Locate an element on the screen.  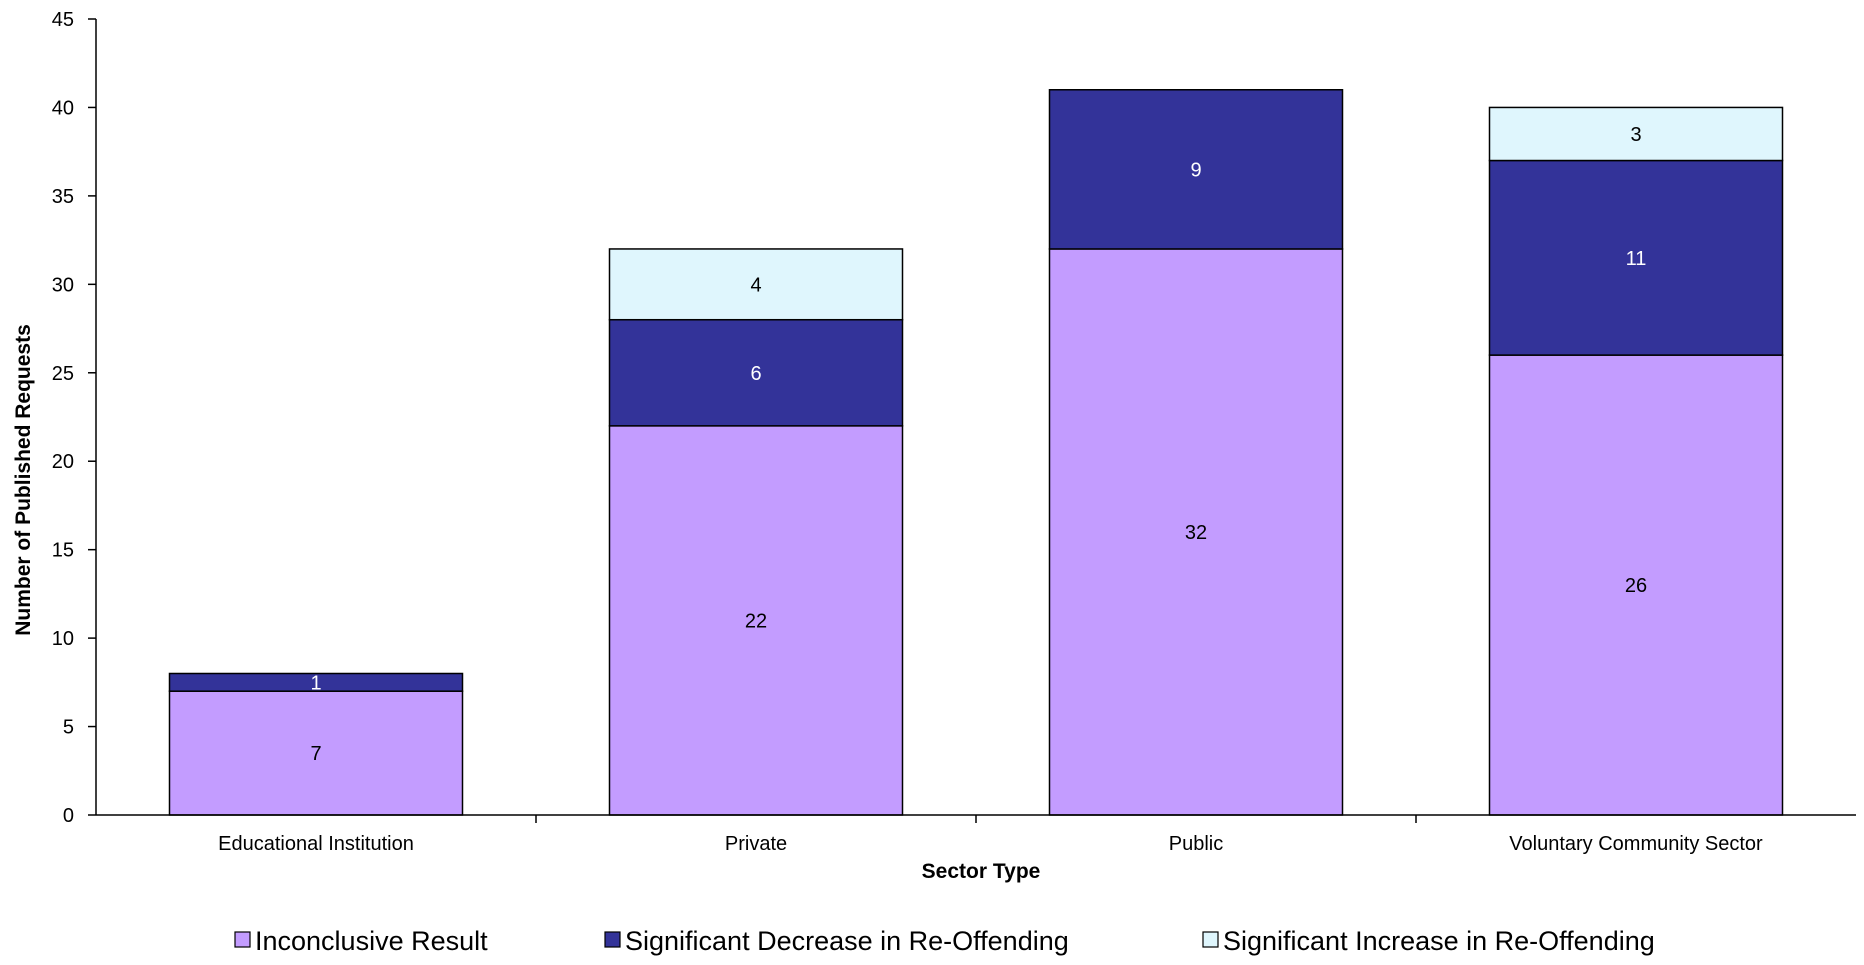
y-tick-label-40: 40 is located at coordinates (63, 108).